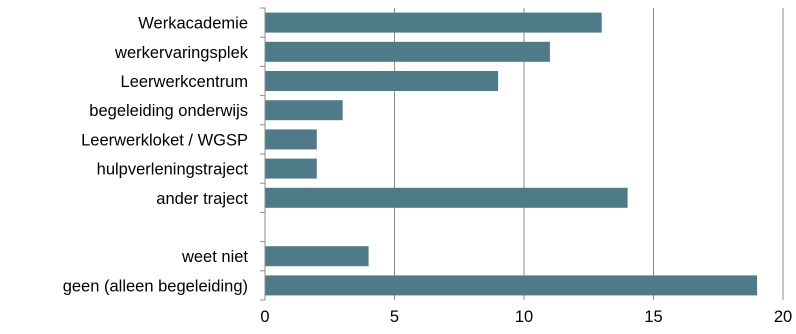  What do you see at coordinates (181, 53) in the screenshot?
I see `category-label: werkervaringsplek` at bounding box center [181, 53].